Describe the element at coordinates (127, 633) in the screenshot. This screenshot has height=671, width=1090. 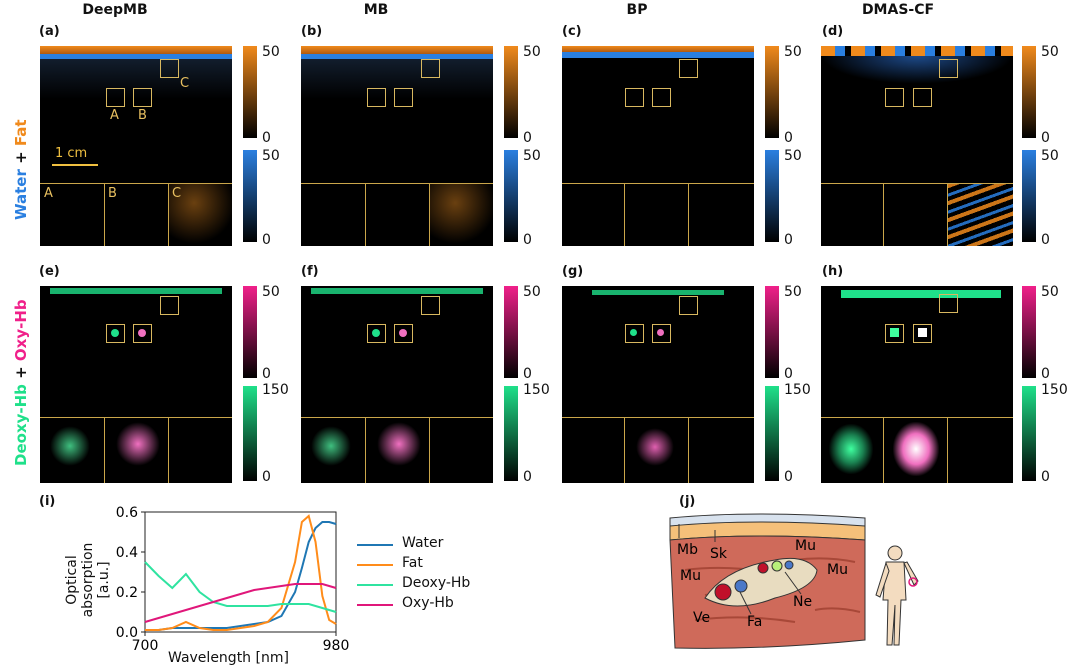
I see `y-tick-label: 0.0` at that location.